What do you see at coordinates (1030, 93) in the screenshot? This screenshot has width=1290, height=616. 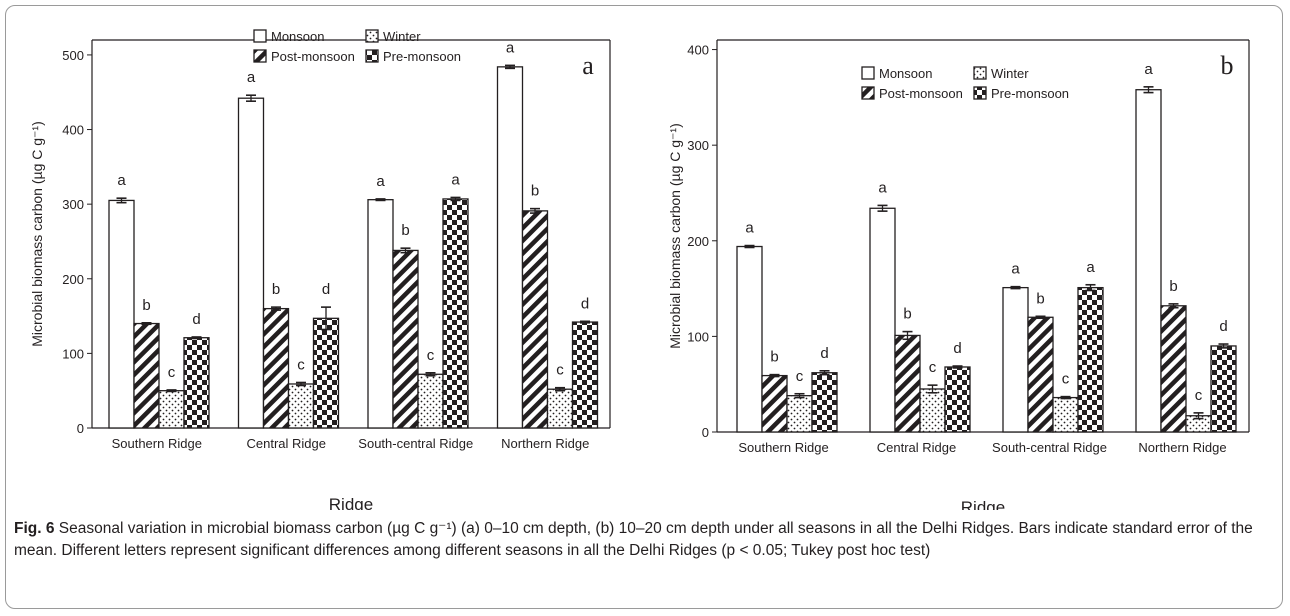 I see `legend-label: Pre-monsoon` at bounding box center [1030, 93].